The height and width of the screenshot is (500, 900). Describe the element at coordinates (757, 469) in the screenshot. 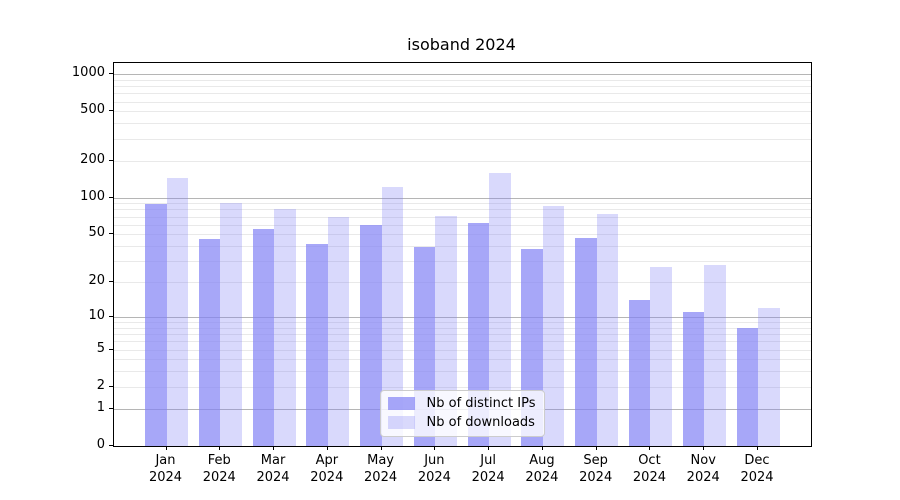

I see `x-tick-label: Dec 2024` at that location.